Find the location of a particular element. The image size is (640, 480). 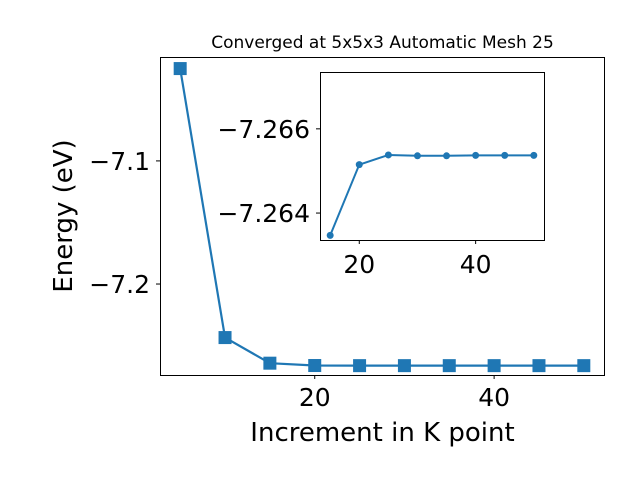

inset-series is located at coordinates (432, 195).